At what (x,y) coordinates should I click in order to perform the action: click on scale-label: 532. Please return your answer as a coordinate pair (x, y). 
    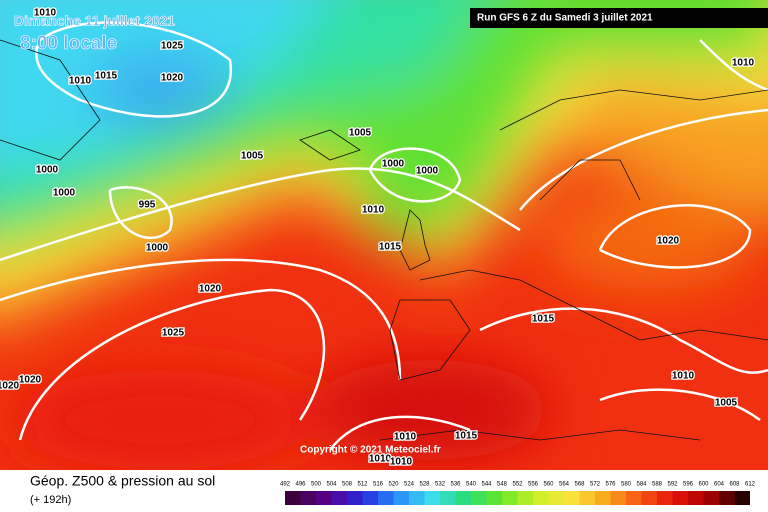
    Looking at the image, I should click on (440, 485).